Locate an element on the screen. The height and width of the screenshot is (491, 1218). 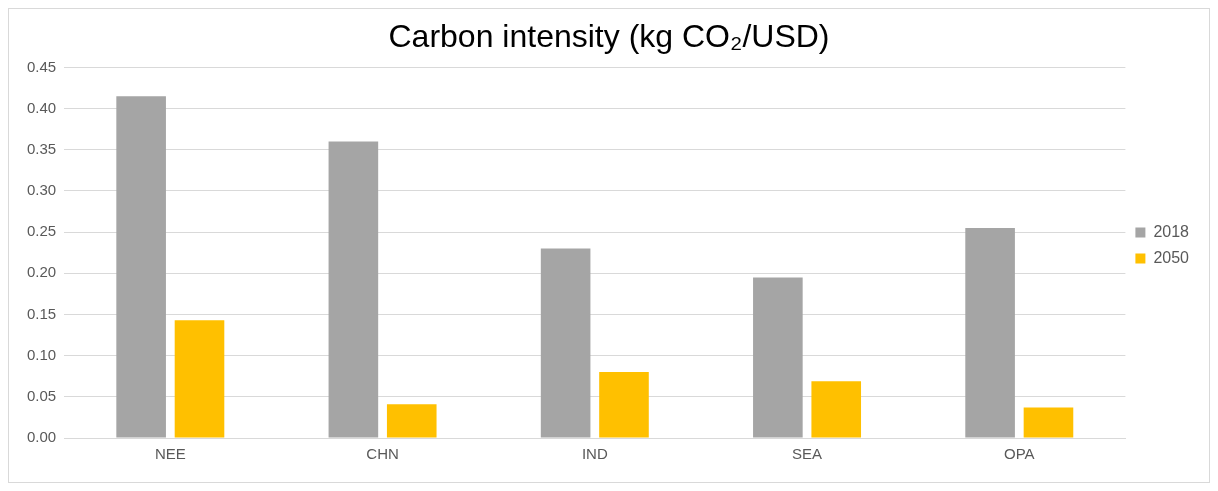
y-tick-label: 0.40 is located at coordinates (41, 107).